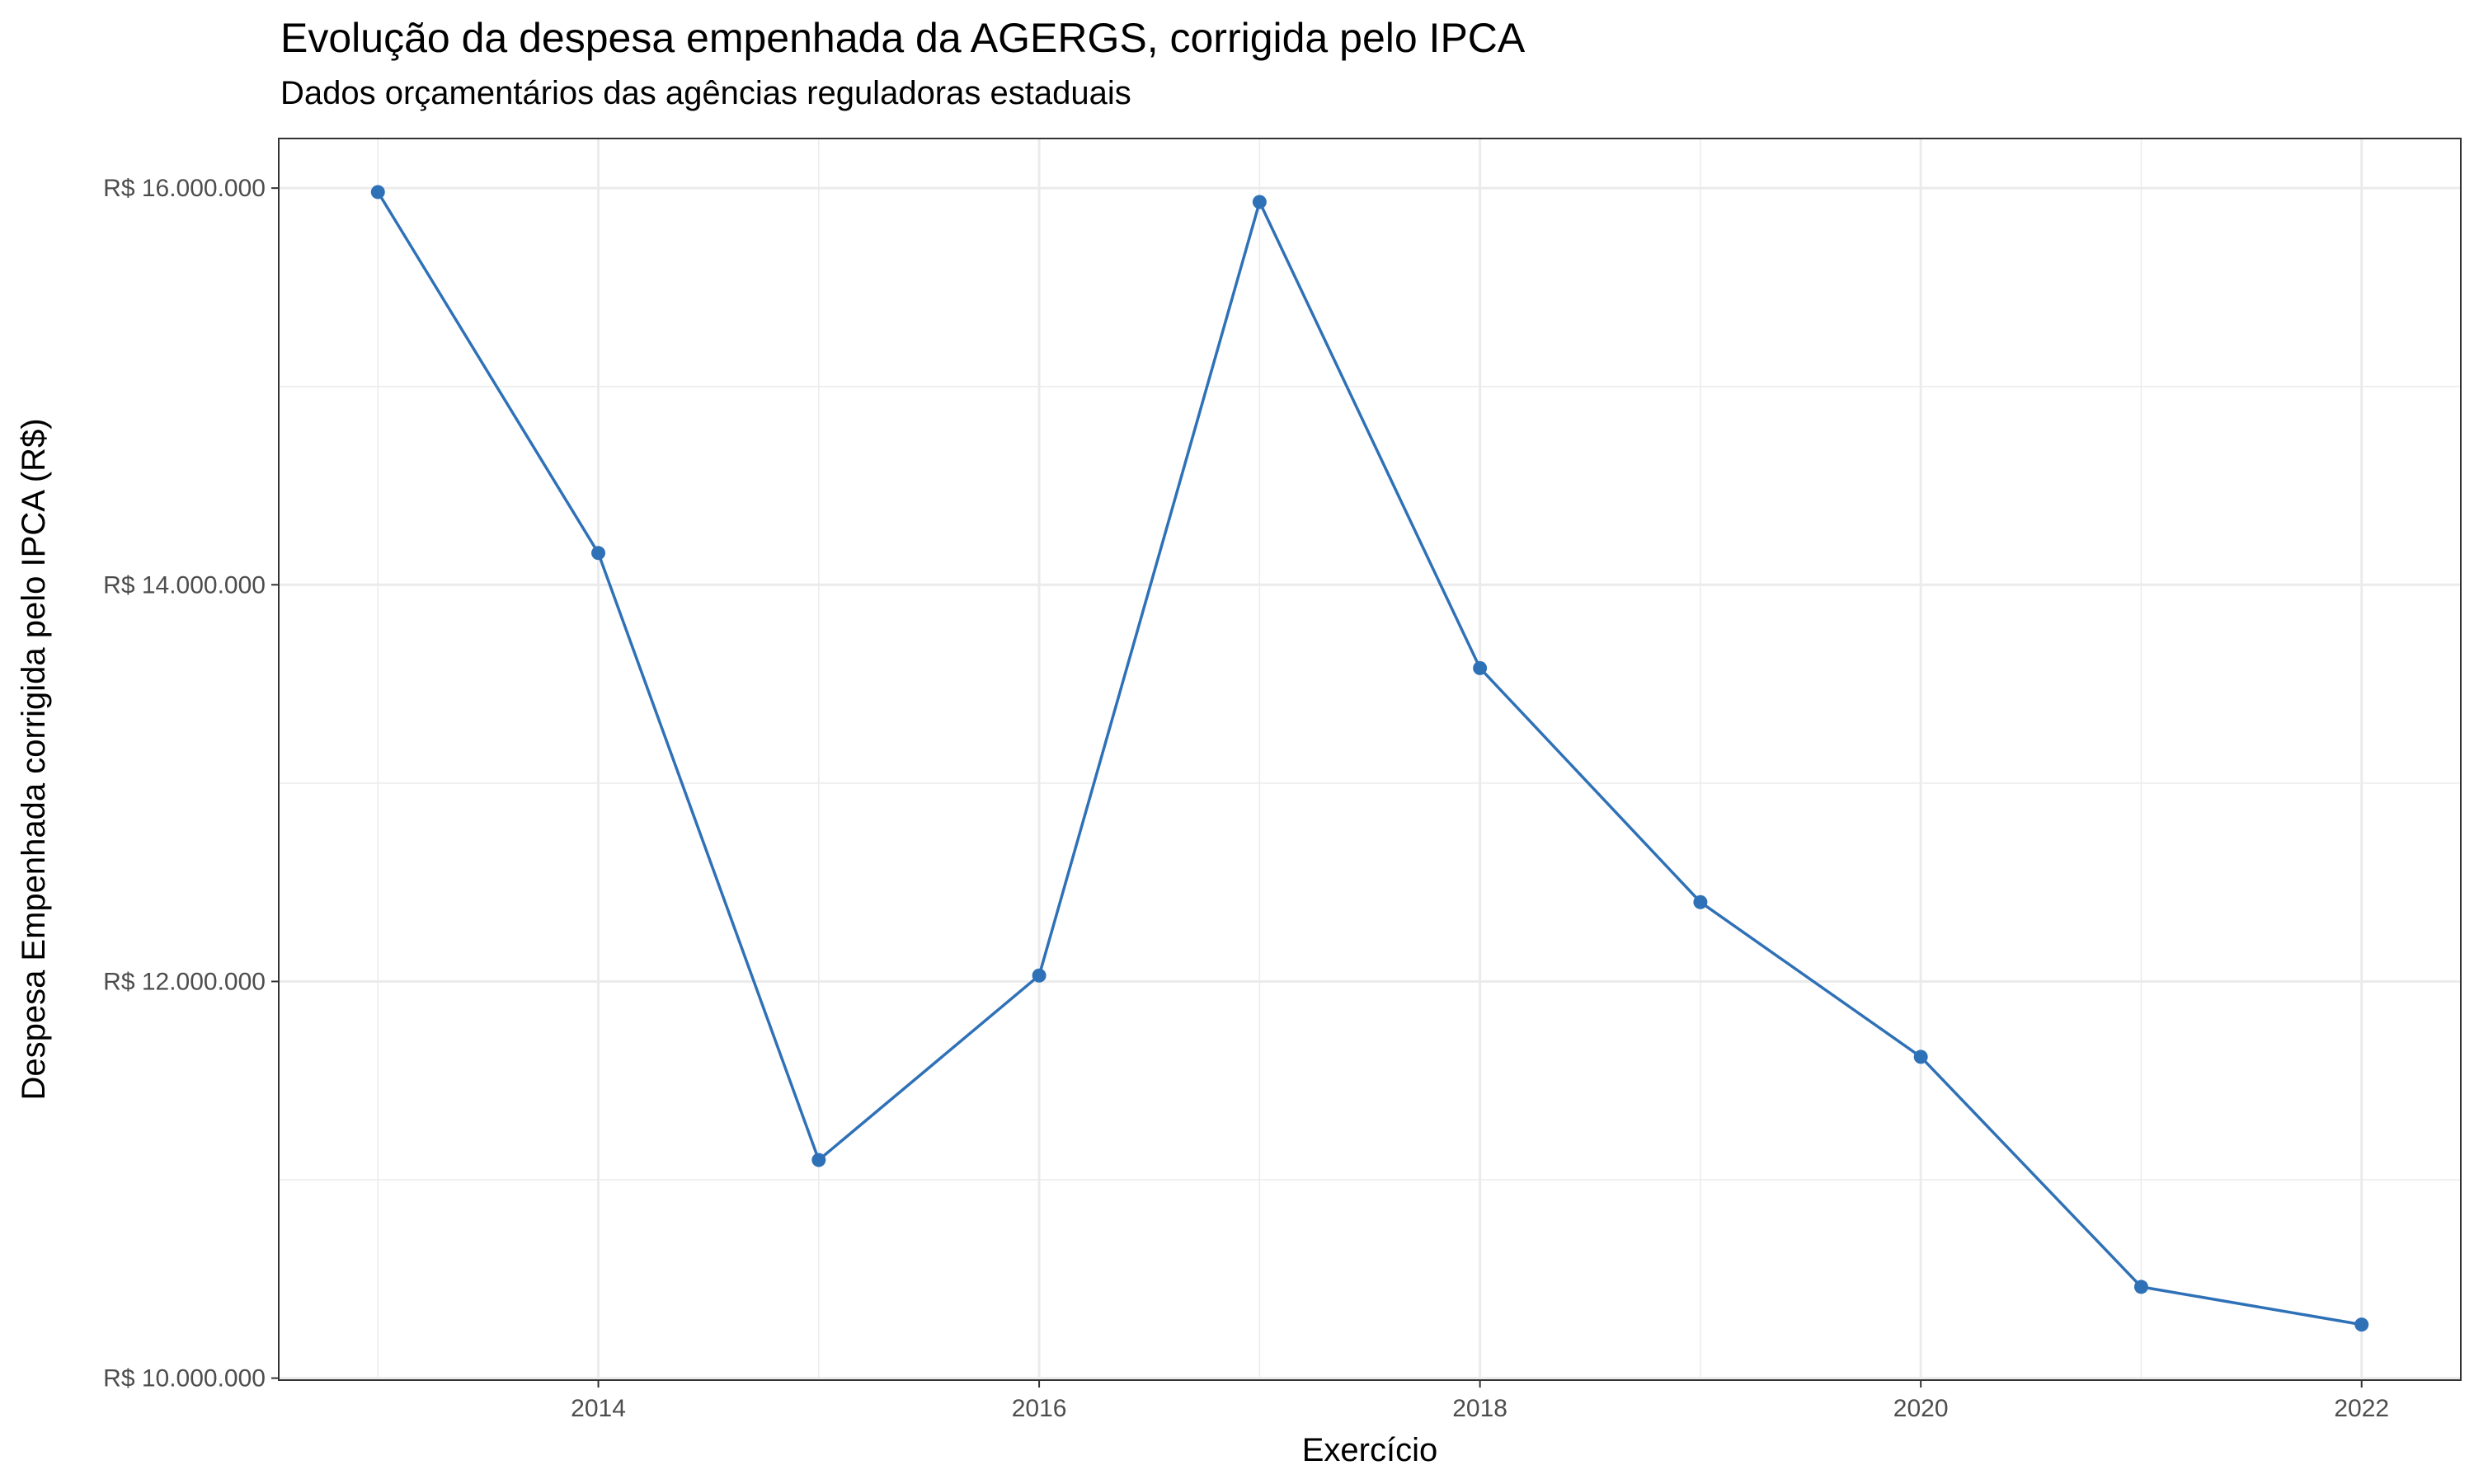 The image size is (2474, 1484). I want to click on y-tick-label: R$ 14.000.000, so click(184, 585).